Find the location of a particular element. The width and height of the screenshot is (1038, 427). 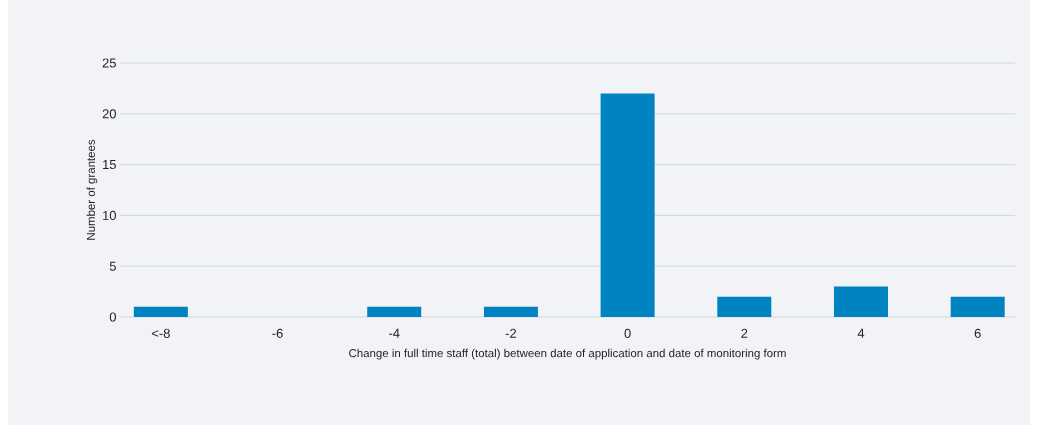

x-tick-label: 2 is located at coordinates (744, 333).